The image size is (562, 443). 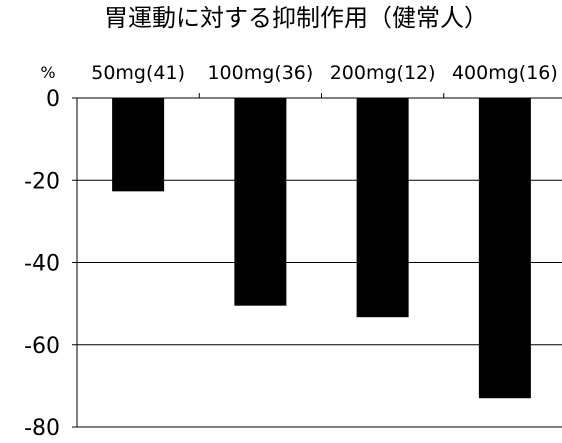 I want to click on category-label: 200mg(12), so click(x=383, y=73).